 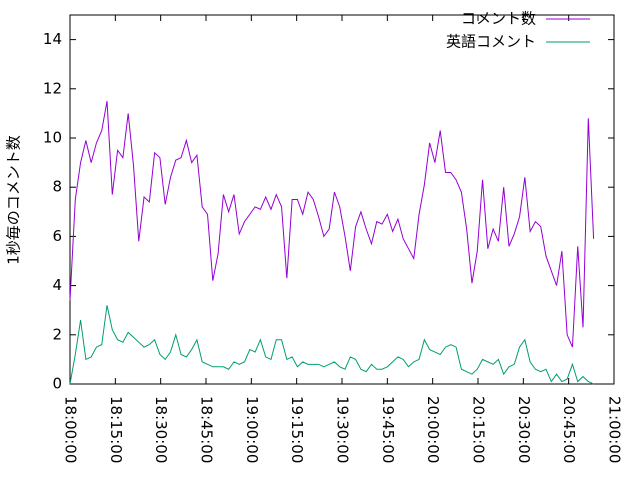 I want to click on y-tick-label: 10, so click(x=52, y=138).